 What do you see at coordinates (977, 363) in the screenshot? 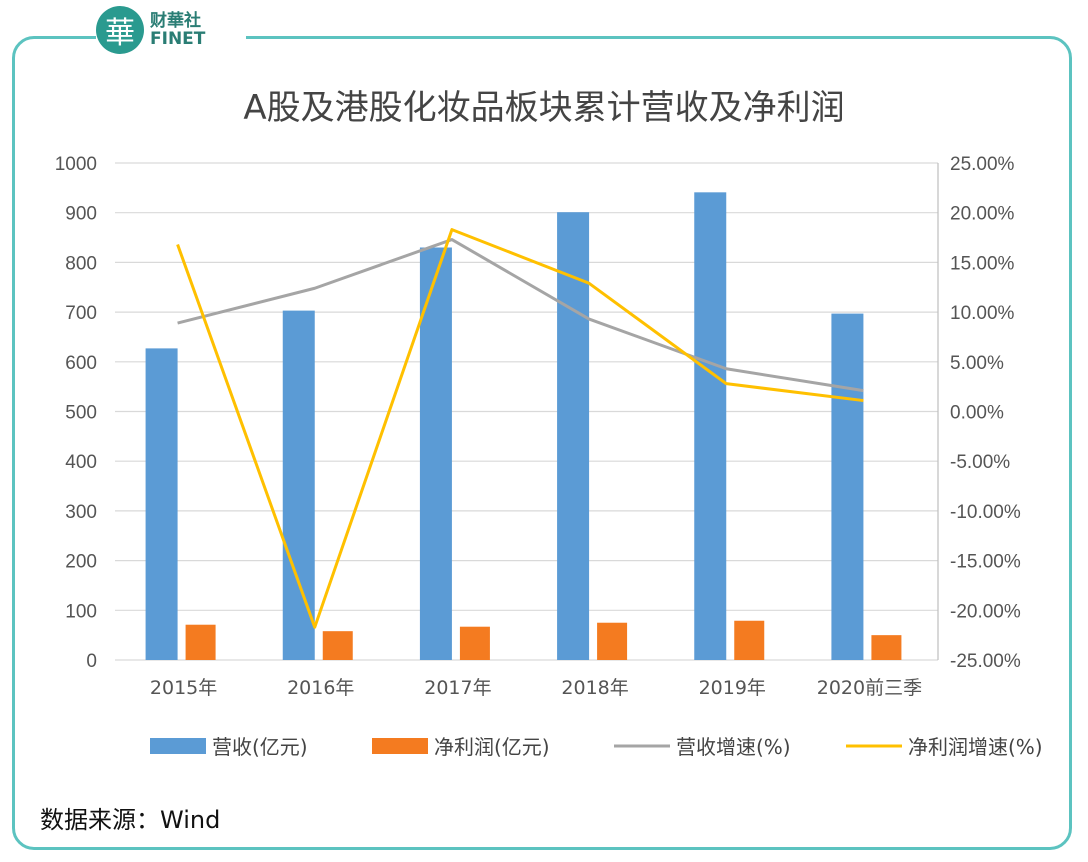
I see `y-right-tick-label: 5.00%` at bounding box center [977, 363].